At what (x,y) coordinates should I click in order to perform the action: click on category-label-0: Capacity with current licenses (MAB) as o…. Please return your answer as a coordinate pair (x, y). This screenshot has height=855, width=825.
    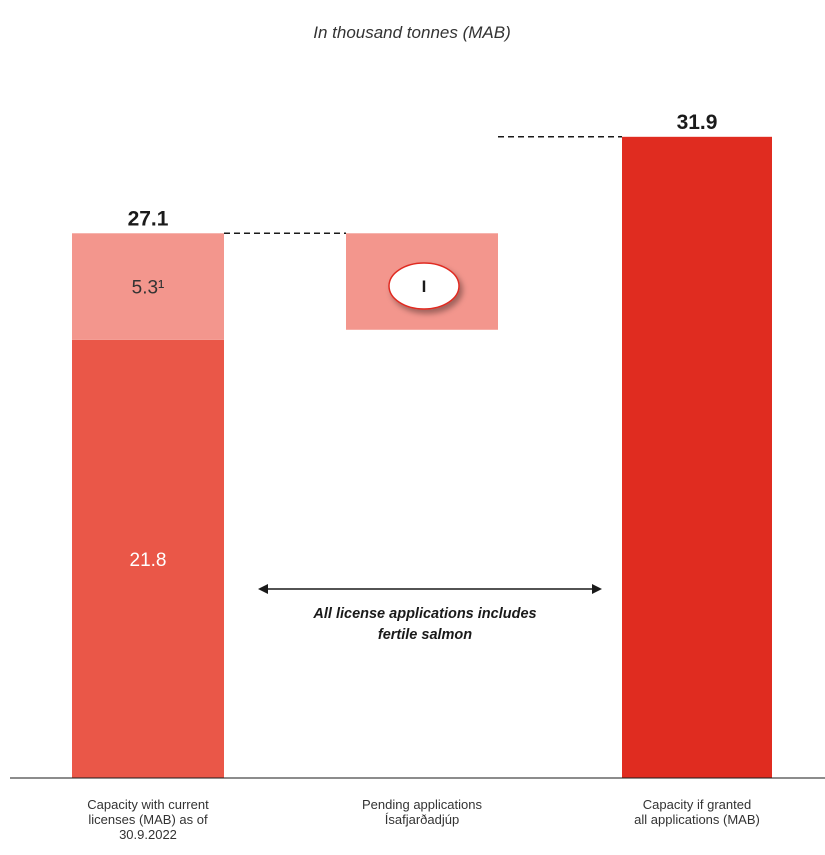
    Looking at the image, I should click on (148, 819).